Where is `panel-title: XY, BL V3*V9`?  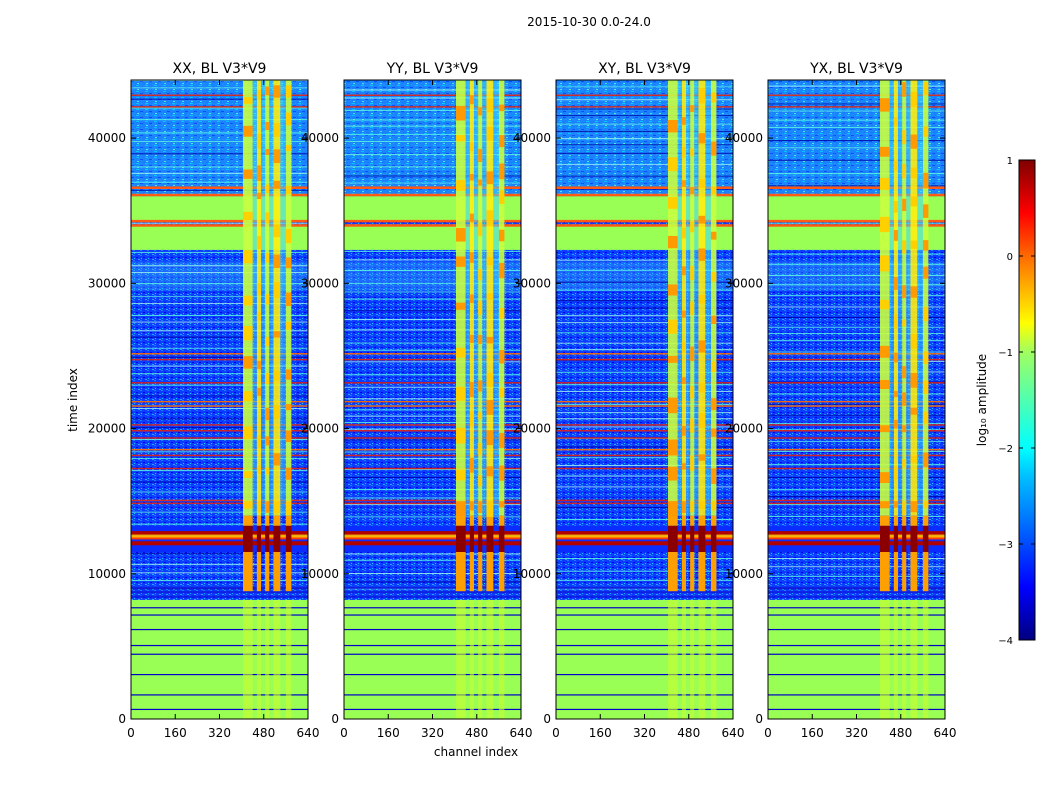
panel-title: XY, BL V3*V9 is located at coordinates (644, 69).